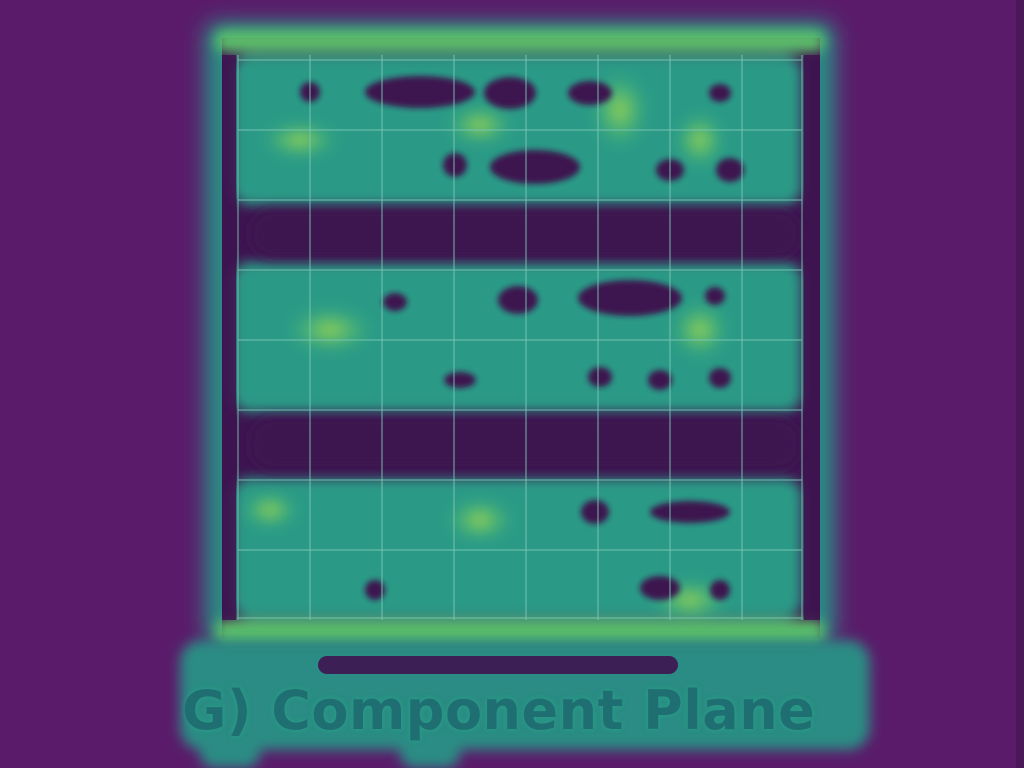 The height and width of the screenshot is (768, 1024). I want to click on caption-slot, so click(498, 665).